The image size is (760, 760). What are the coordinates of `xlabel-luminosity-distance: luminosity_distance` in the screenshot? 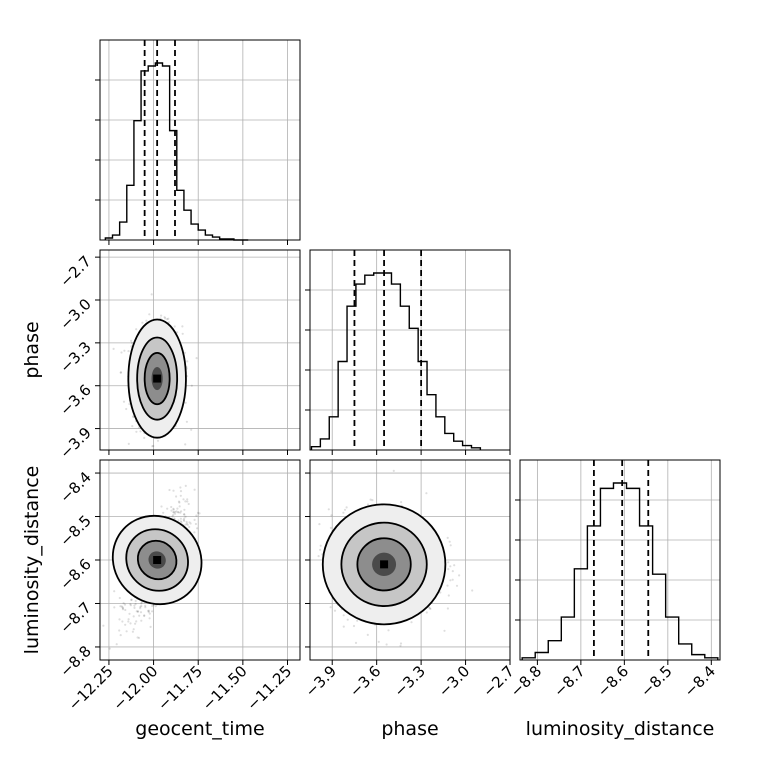 It's located at (620, 729).